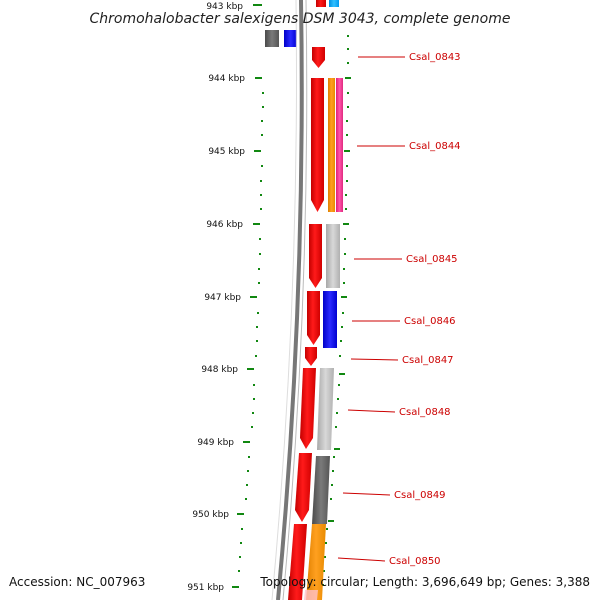 Image resolution: width=600 pixels, height=600 pixels. What do you see at coordinates (268, 444) in the screenshot?
I see `tick-949: 949 kbp` at bounding box center [268, 444].